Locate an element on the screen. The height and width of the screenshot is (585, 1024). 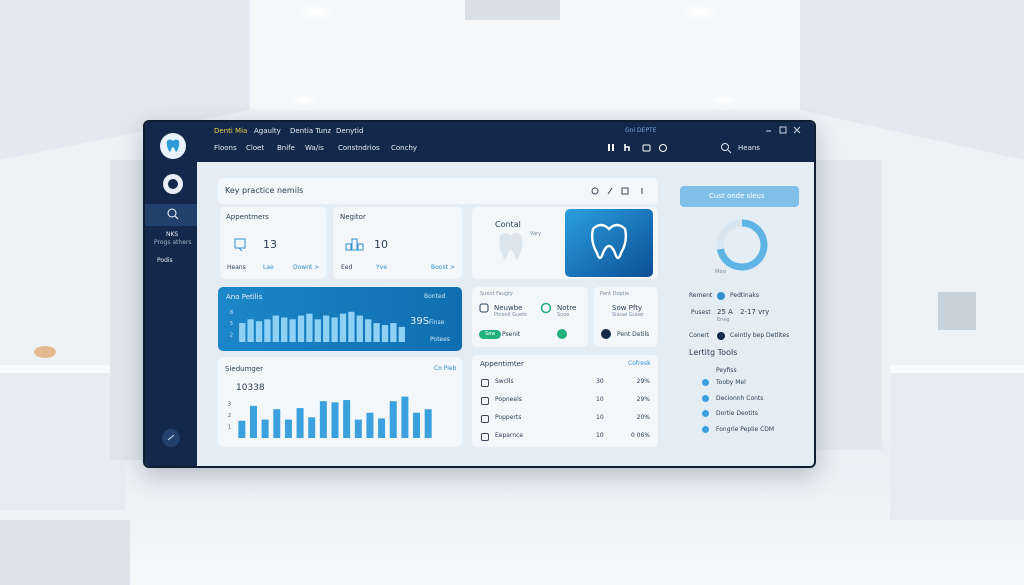
tool-item: Tooby Mel is located at coordinates (731, 382).